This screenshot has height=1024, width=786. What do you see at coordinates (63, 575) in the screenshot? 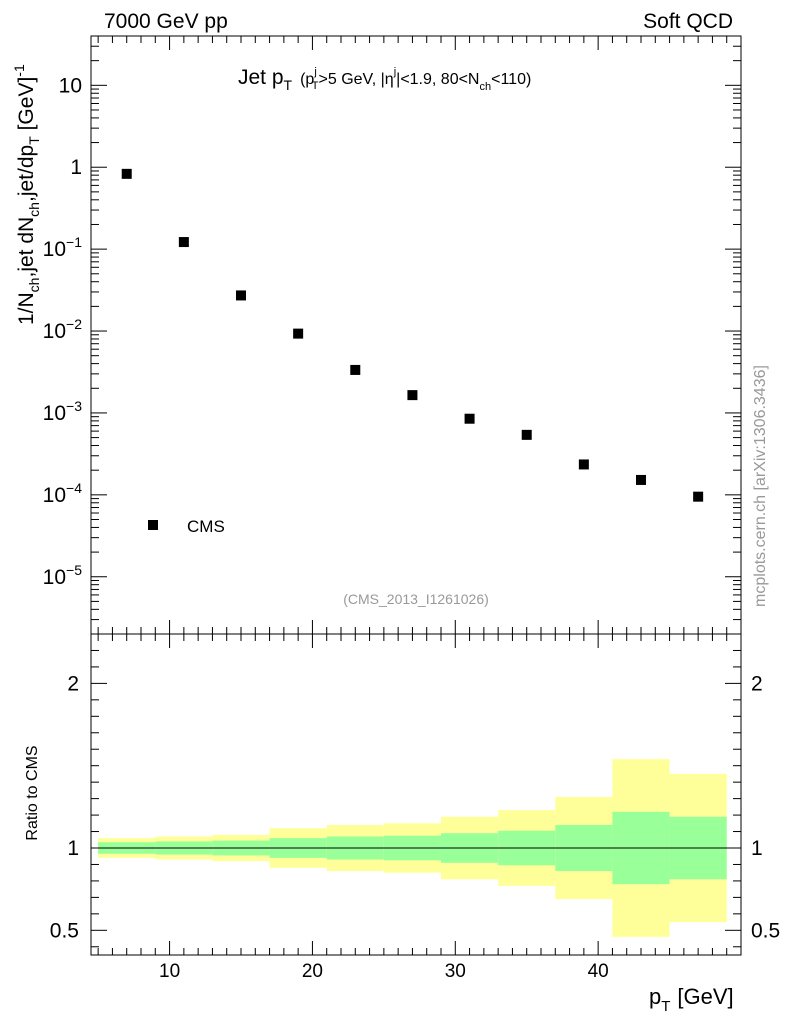
I see `y-tick-label-0: 10⁻⁵` at bounding box center [63, 575].